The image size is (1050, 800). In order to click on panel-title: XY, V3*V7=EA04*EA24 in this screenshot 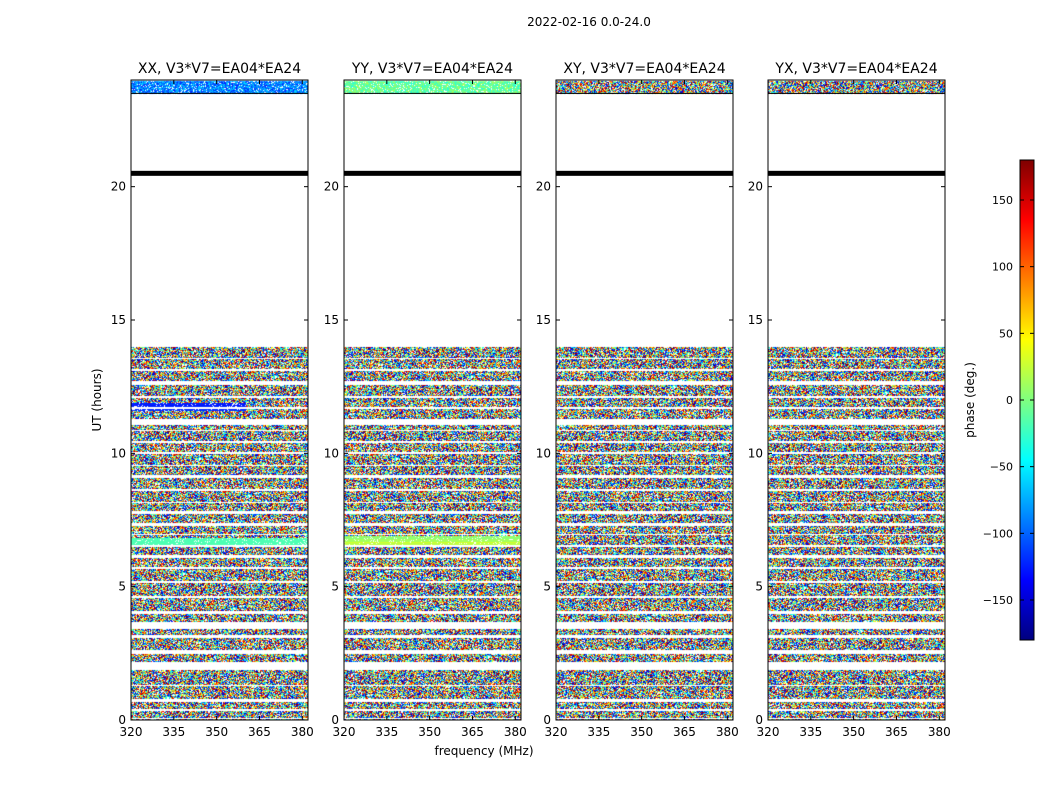, I will do `click(644, 69)`.